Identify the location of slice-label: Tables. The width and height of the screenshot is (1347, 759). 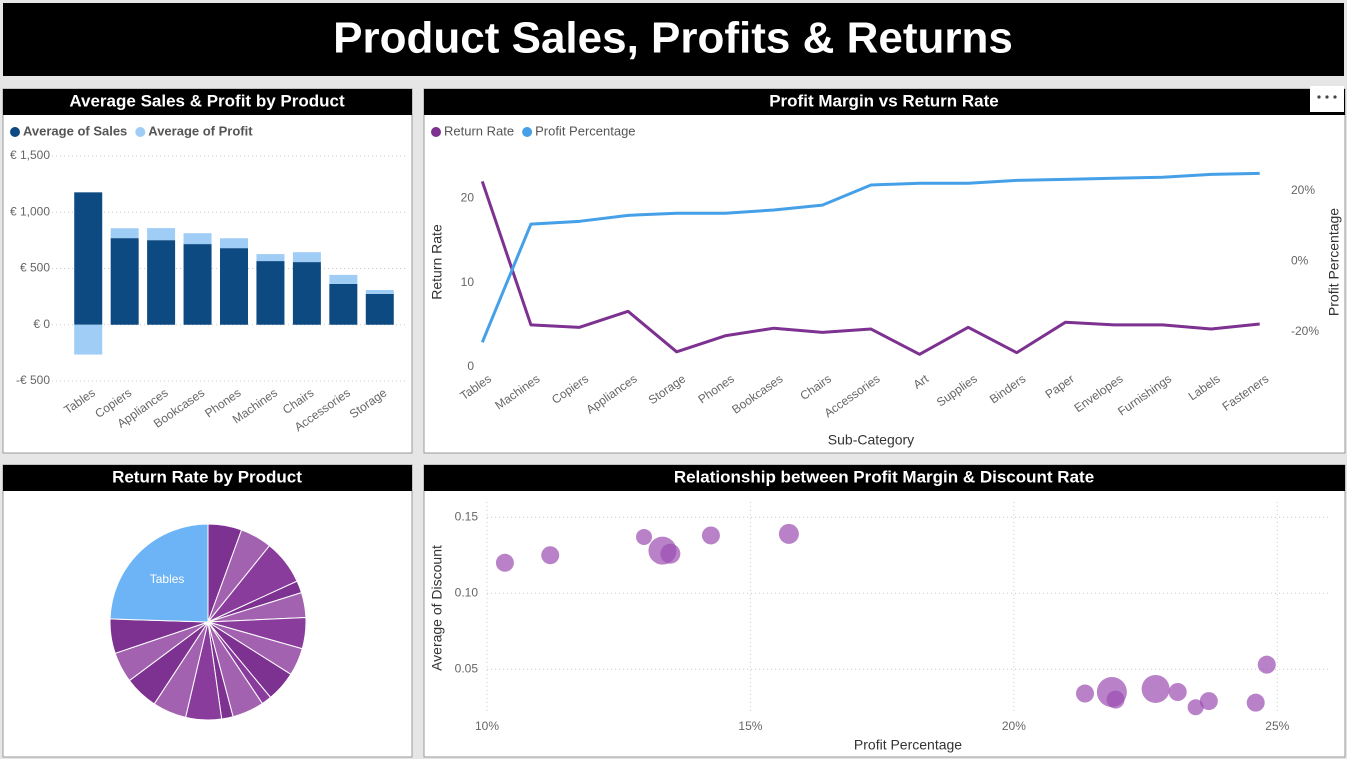
(167, 579).